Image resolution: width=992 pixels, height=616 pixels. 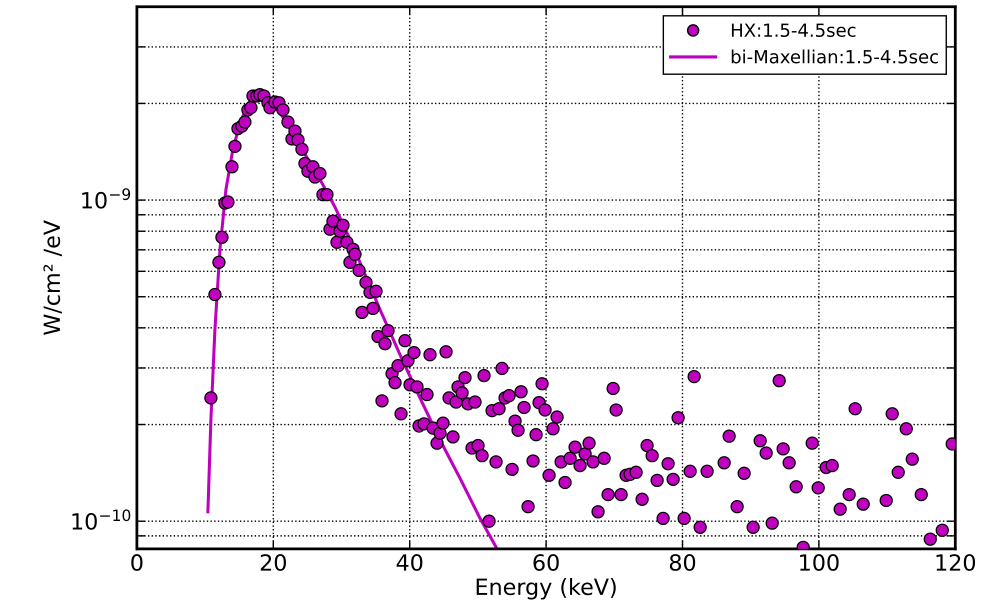 I want to click on x-tick-label: 20, so click(x=273, y=562).